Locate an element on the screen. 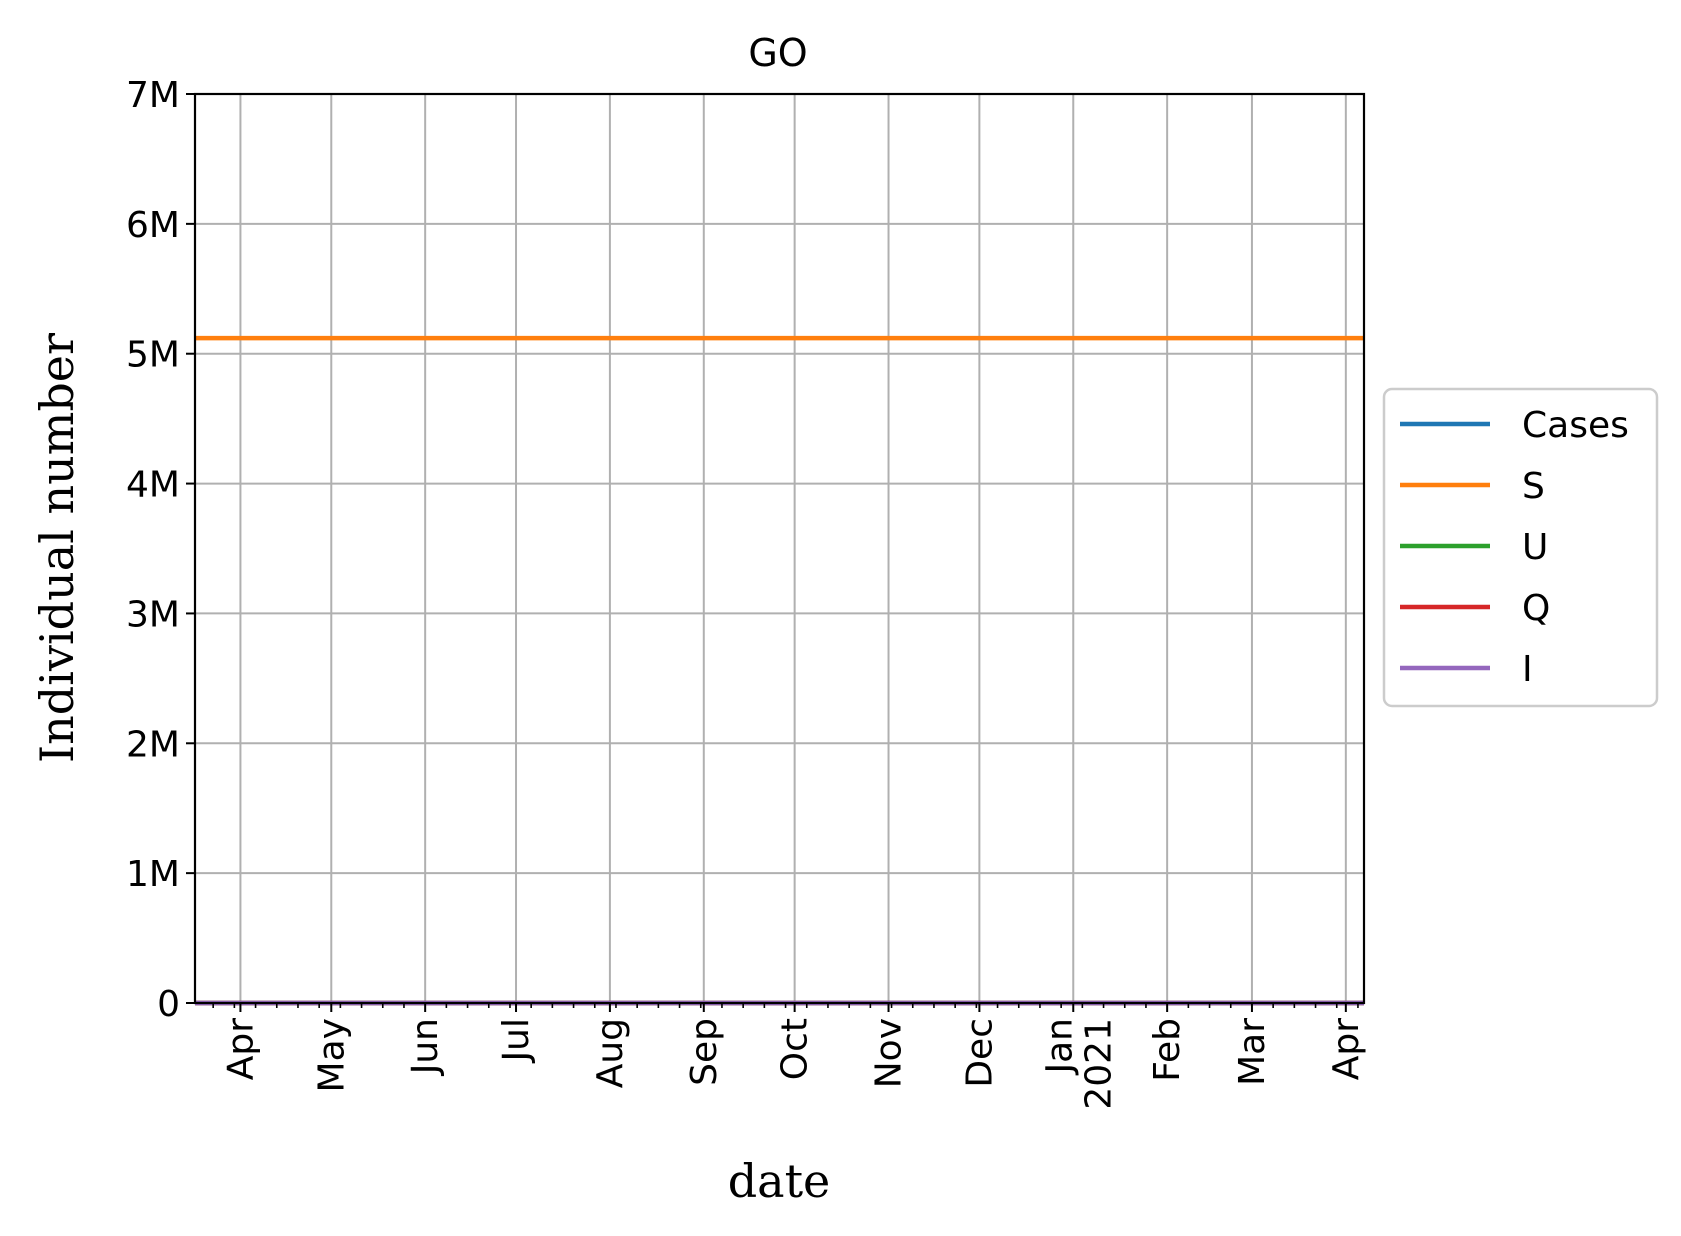 Image resolution: width=1681 pixels, height=1236 pixels. y-tick-label: 3M is located at coordinates (153, 614).